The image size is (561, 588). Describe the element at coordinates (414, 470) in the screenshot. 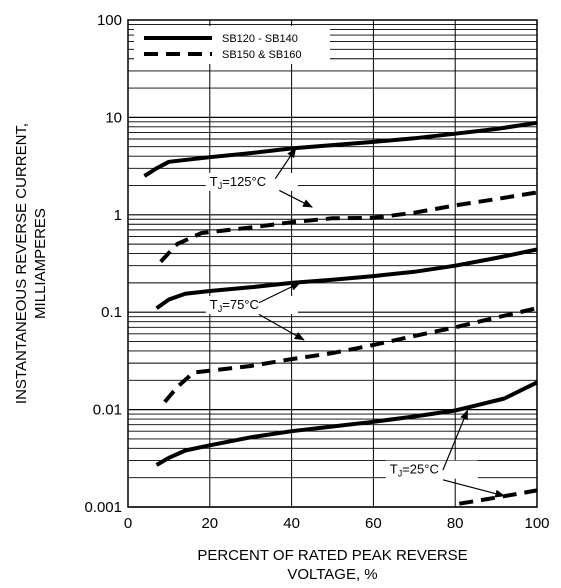

I see `annotation-label: TJ=25°C` at that location.